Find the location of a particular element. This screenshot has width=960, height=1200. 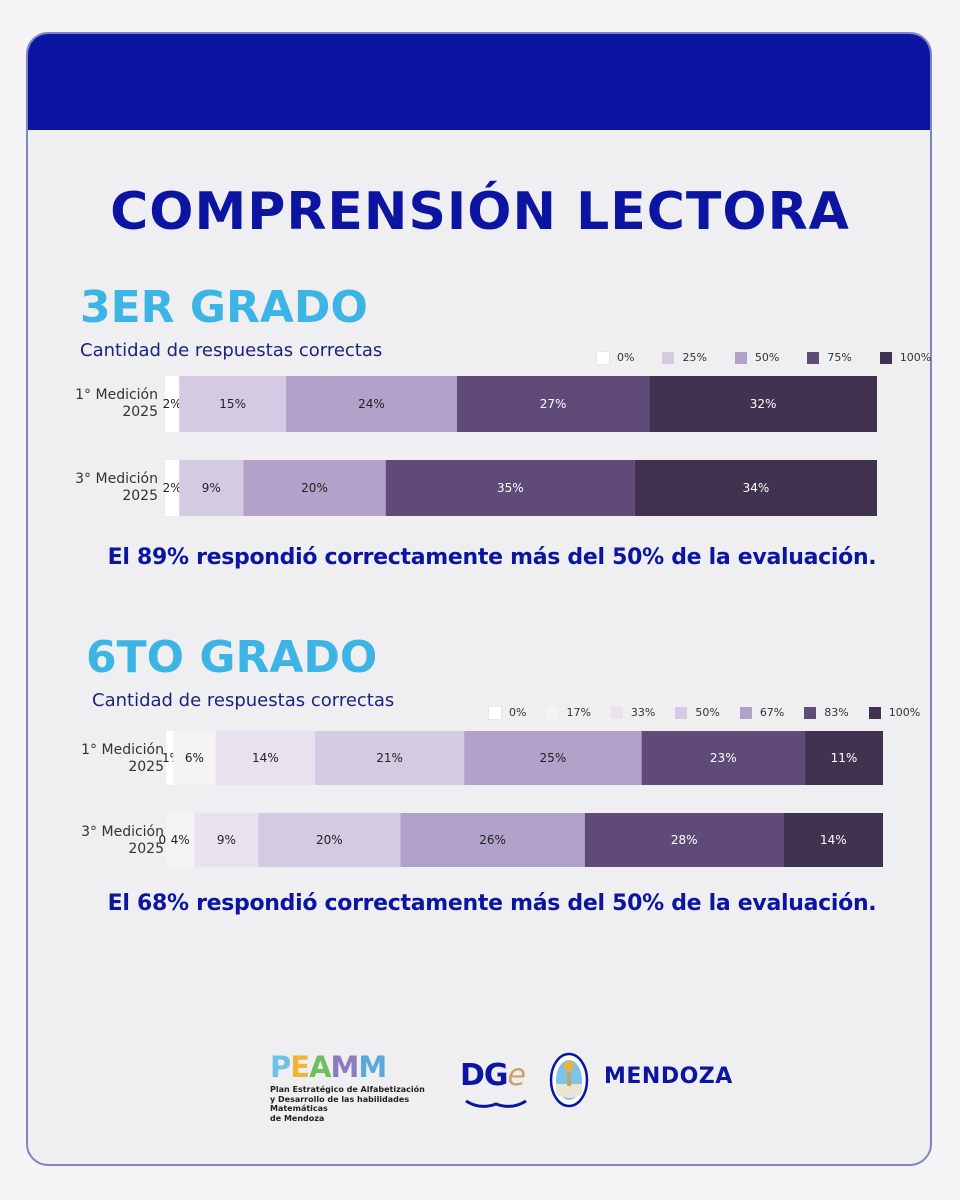

peamm-letter: A is located at coordinates (320, 1067).